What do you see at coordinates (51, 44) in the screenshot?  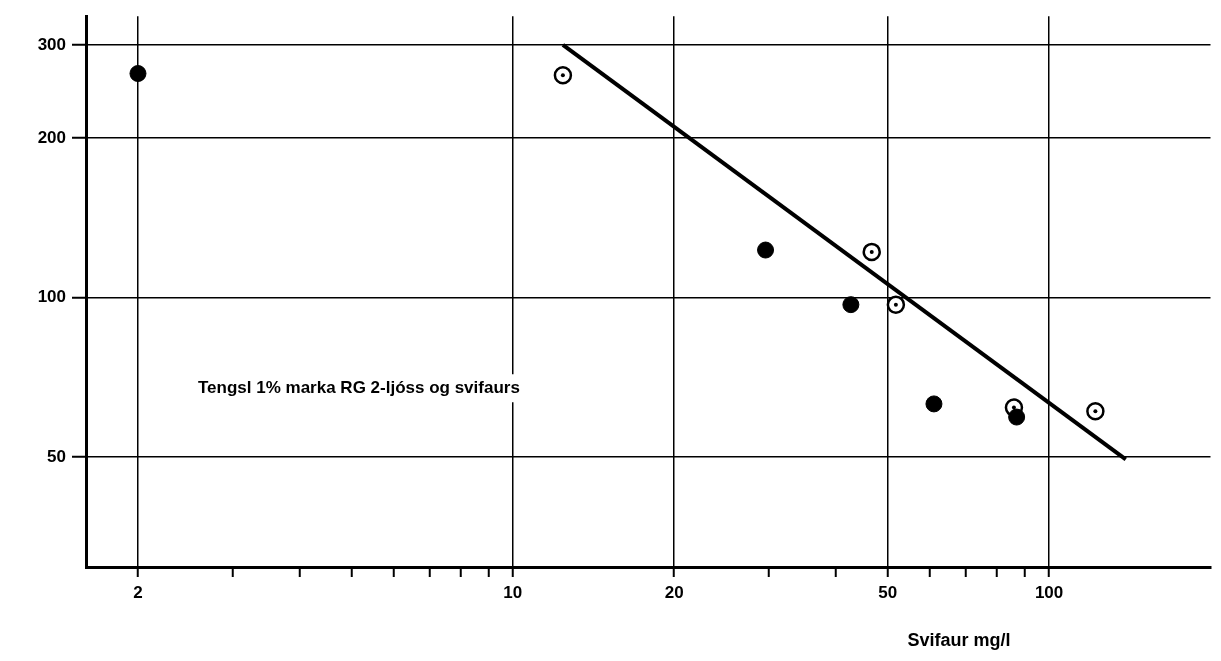 I see `y-tick-label: 300` at bounding box center [51, 44].